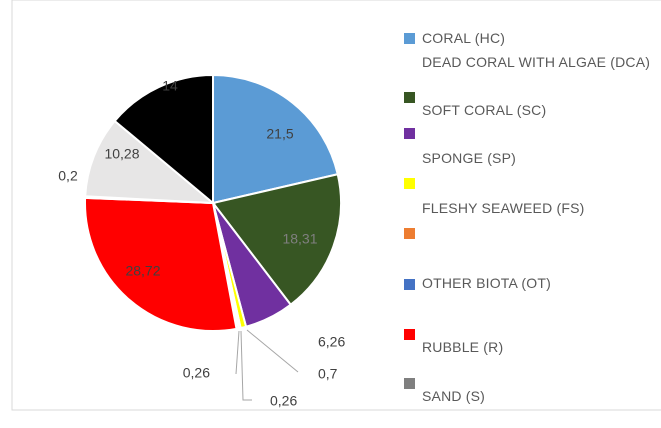 The image size is (661, 428). I want to click on data-label: 0,2, so click(68, 176).